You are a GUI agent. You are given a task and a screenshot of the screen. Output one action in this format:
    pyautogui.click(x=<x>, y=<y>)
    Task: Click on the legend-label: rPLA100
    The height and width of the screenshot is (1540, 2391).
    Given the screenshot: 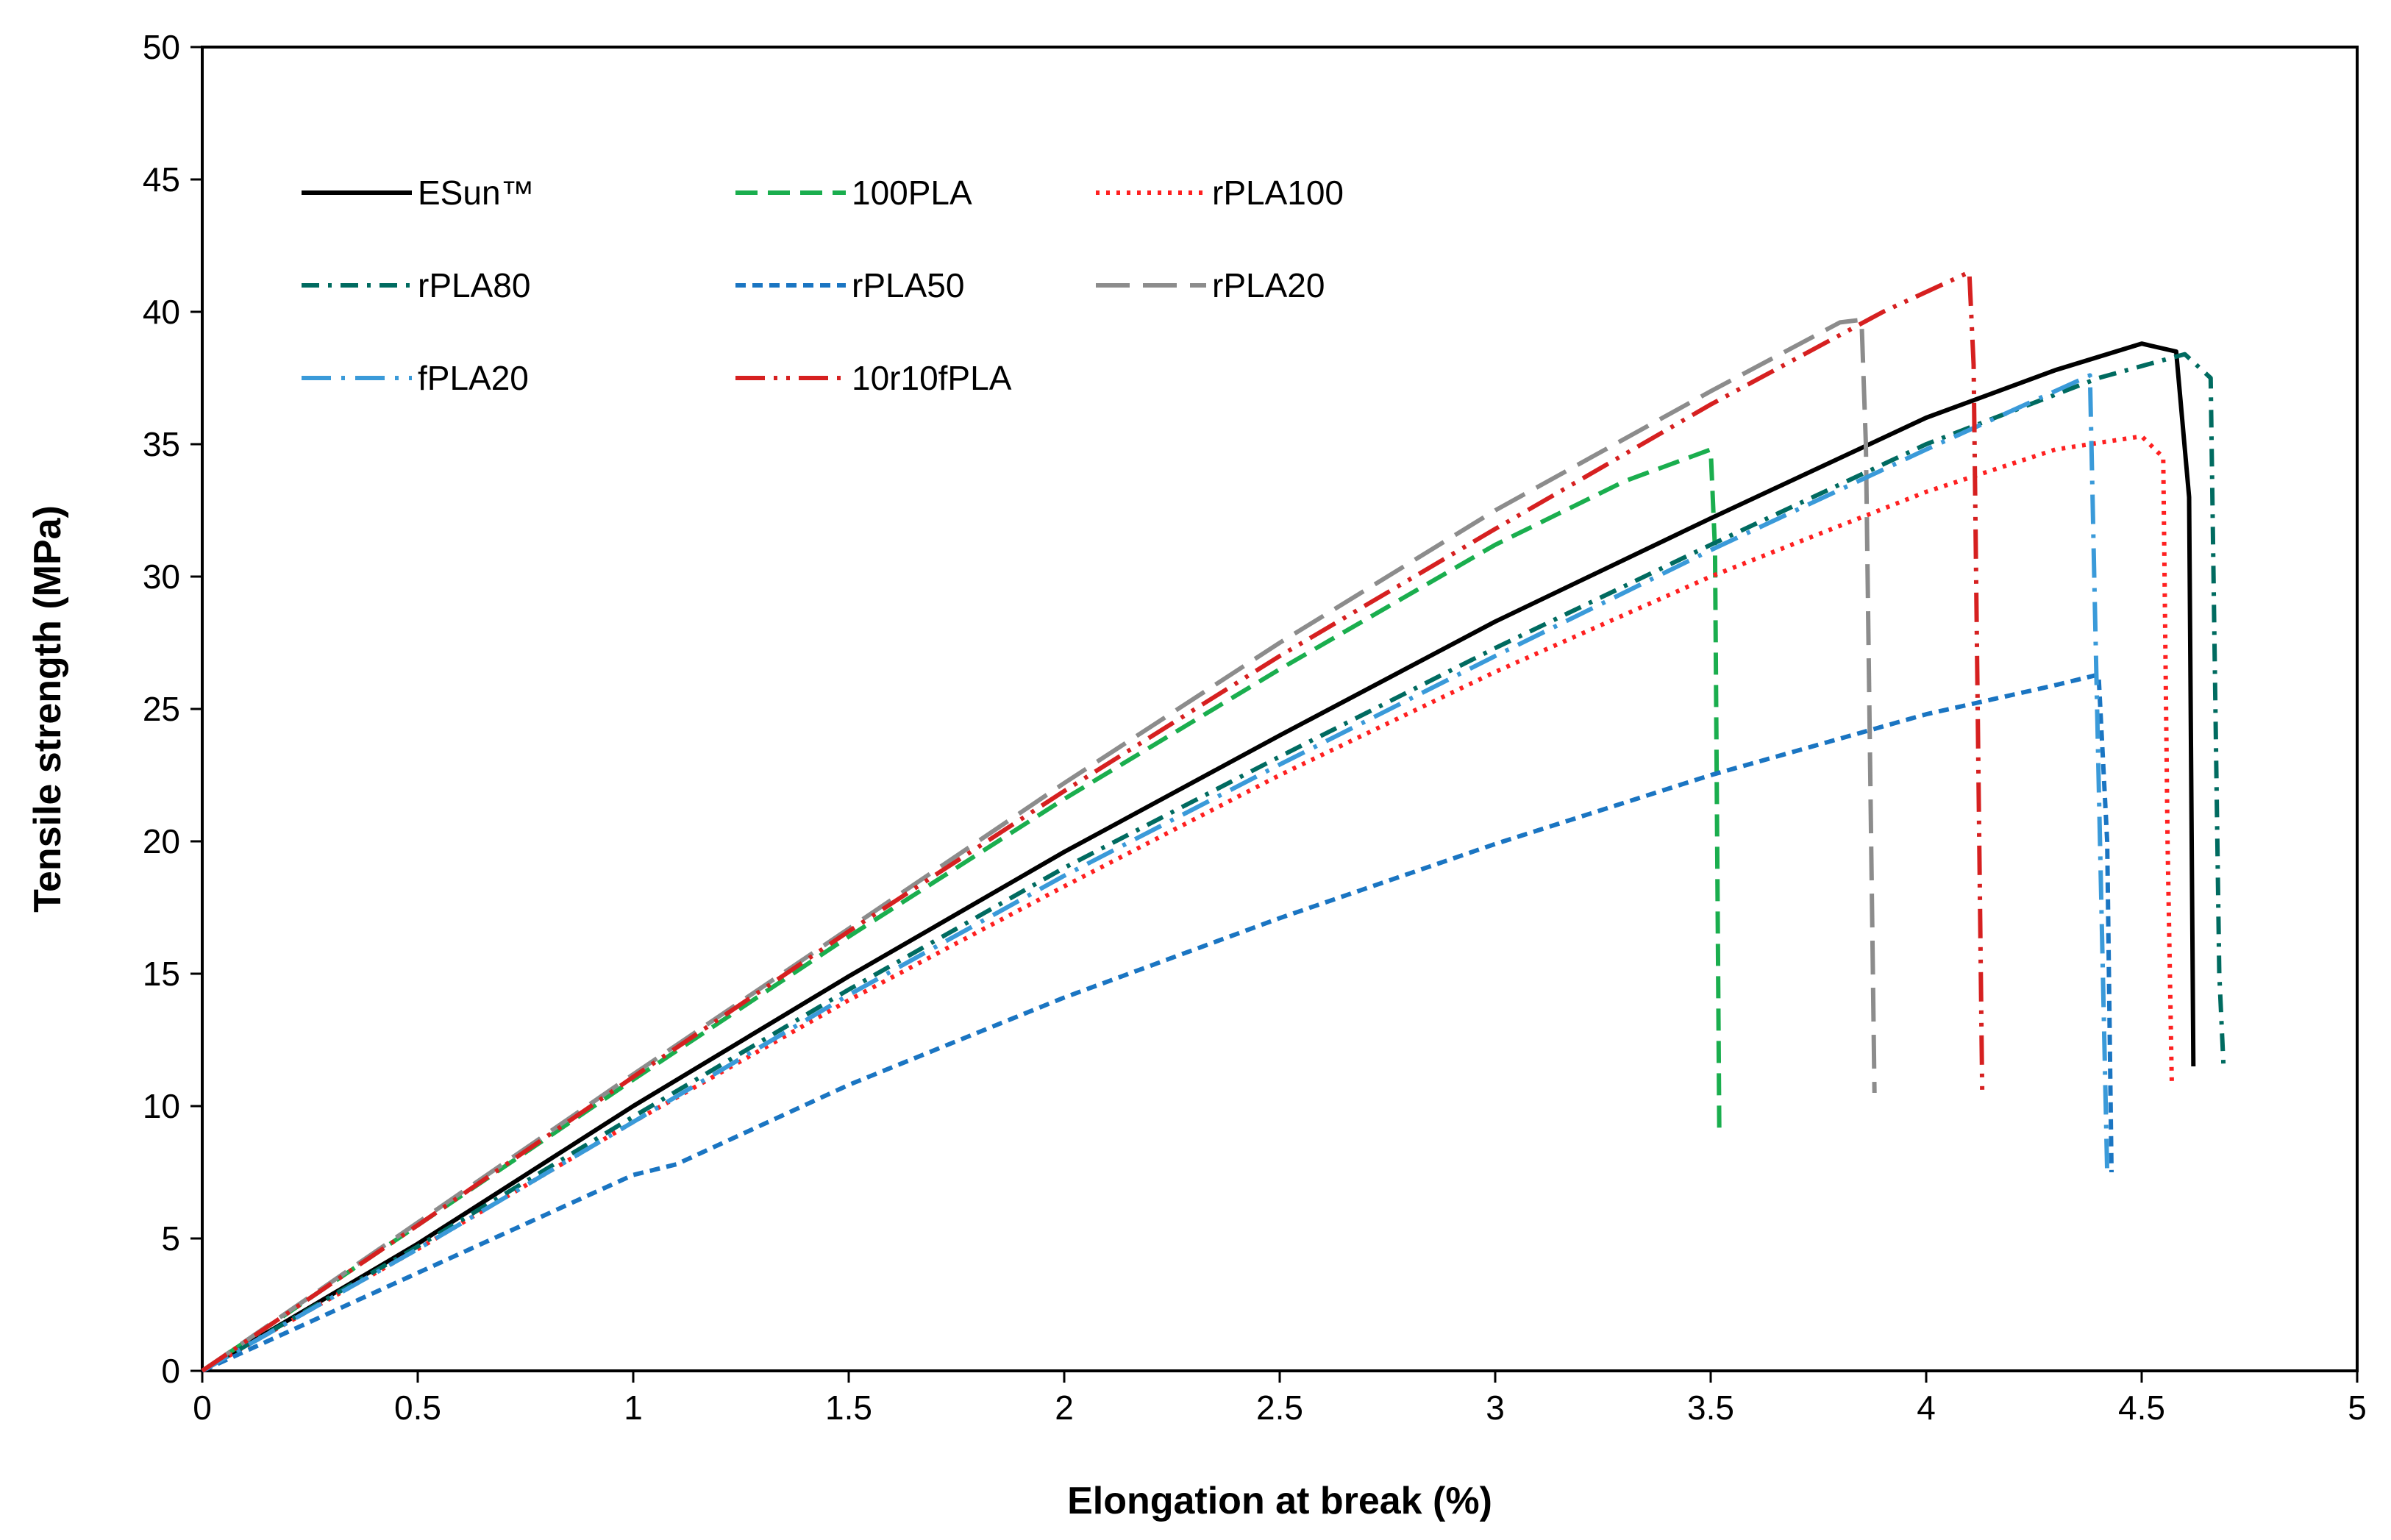 What is the action you would take?
    pyautogui.click(x=1278, y=193)
    